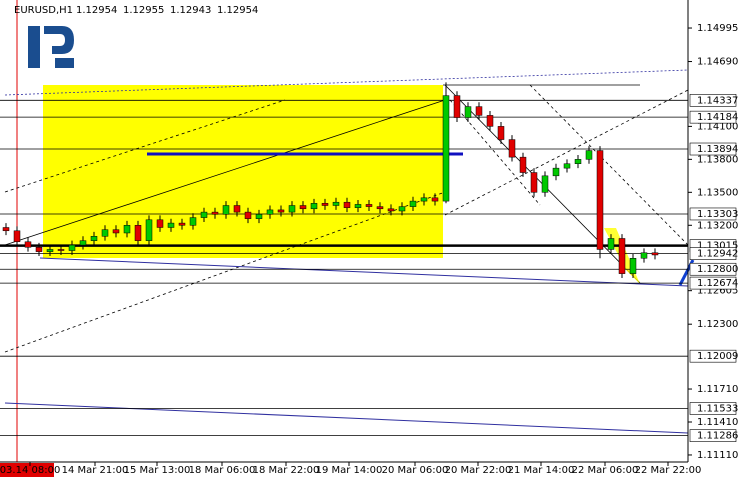 The height and width of the screenshot is (480, 740). What do you see at coordinates (717, 455) in the screenshot?
I see `y-tick-label: 1.11110` at bounding box center [717, 455].